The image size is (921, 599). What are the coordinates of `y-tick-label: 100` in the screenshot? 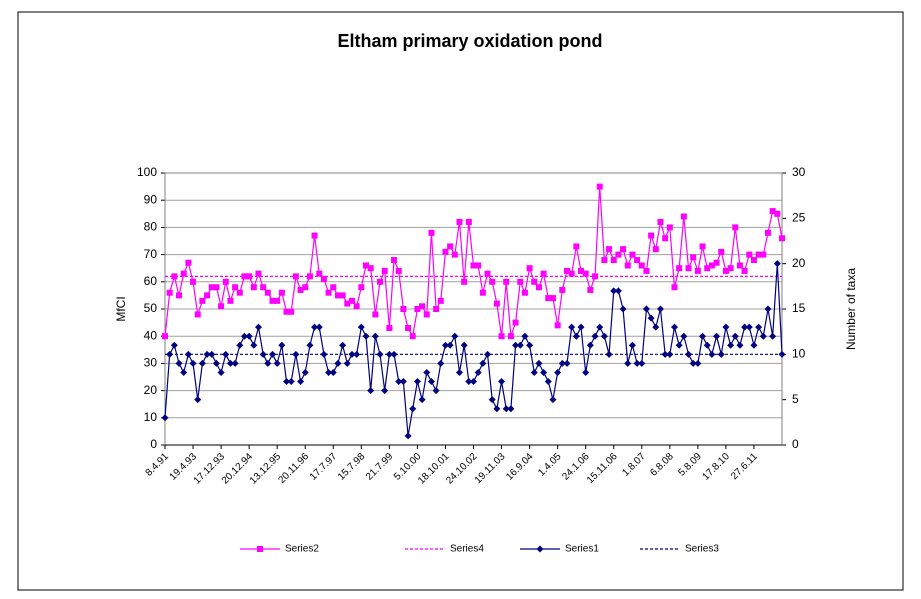 It's located at (147, 172).